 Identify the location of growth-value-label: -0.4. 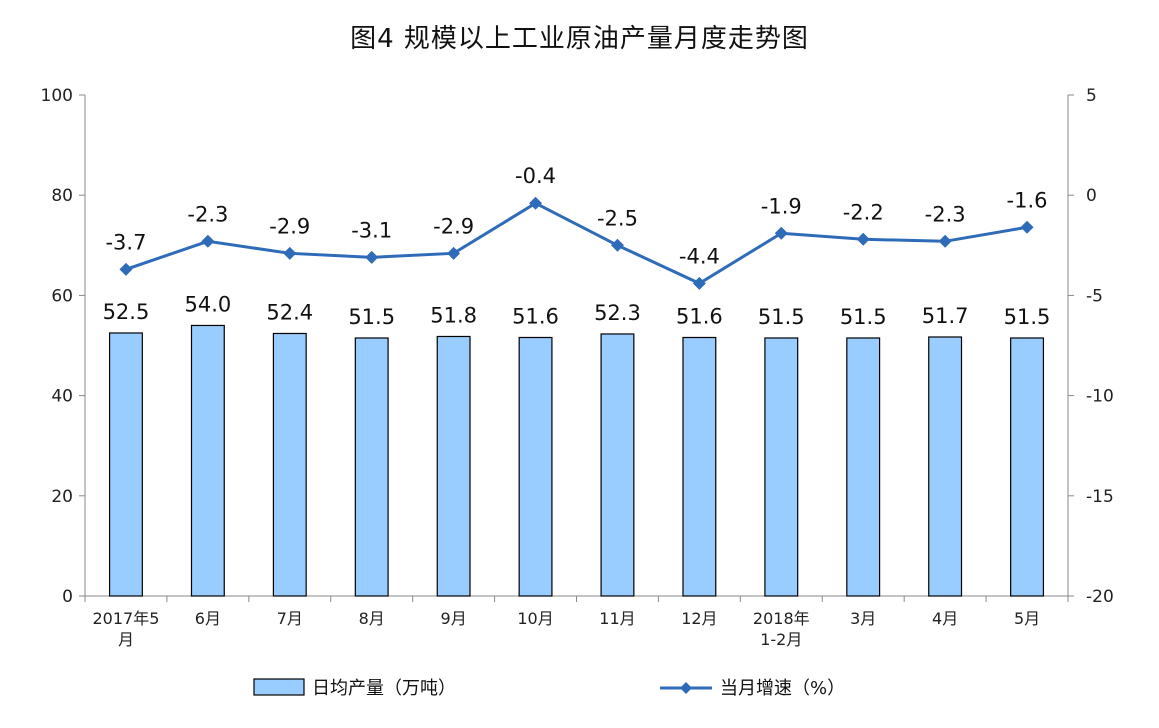
(535, 176).